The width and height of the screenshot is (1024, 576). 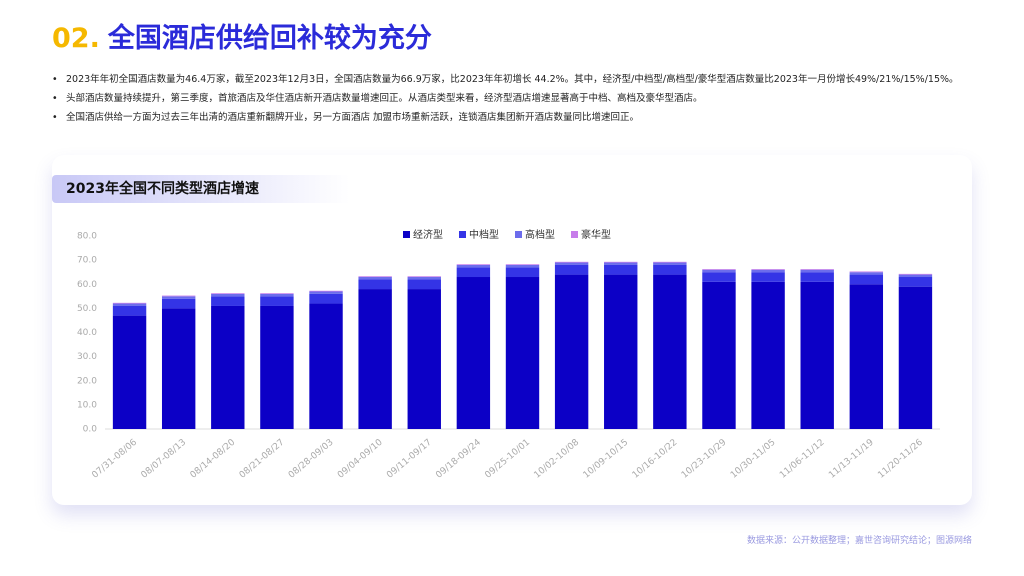 What do you see at coordinates (556, 458) in the screenshot?
I see `x-tick-label: 10/02-10/08` at bounding box center [556, 458].